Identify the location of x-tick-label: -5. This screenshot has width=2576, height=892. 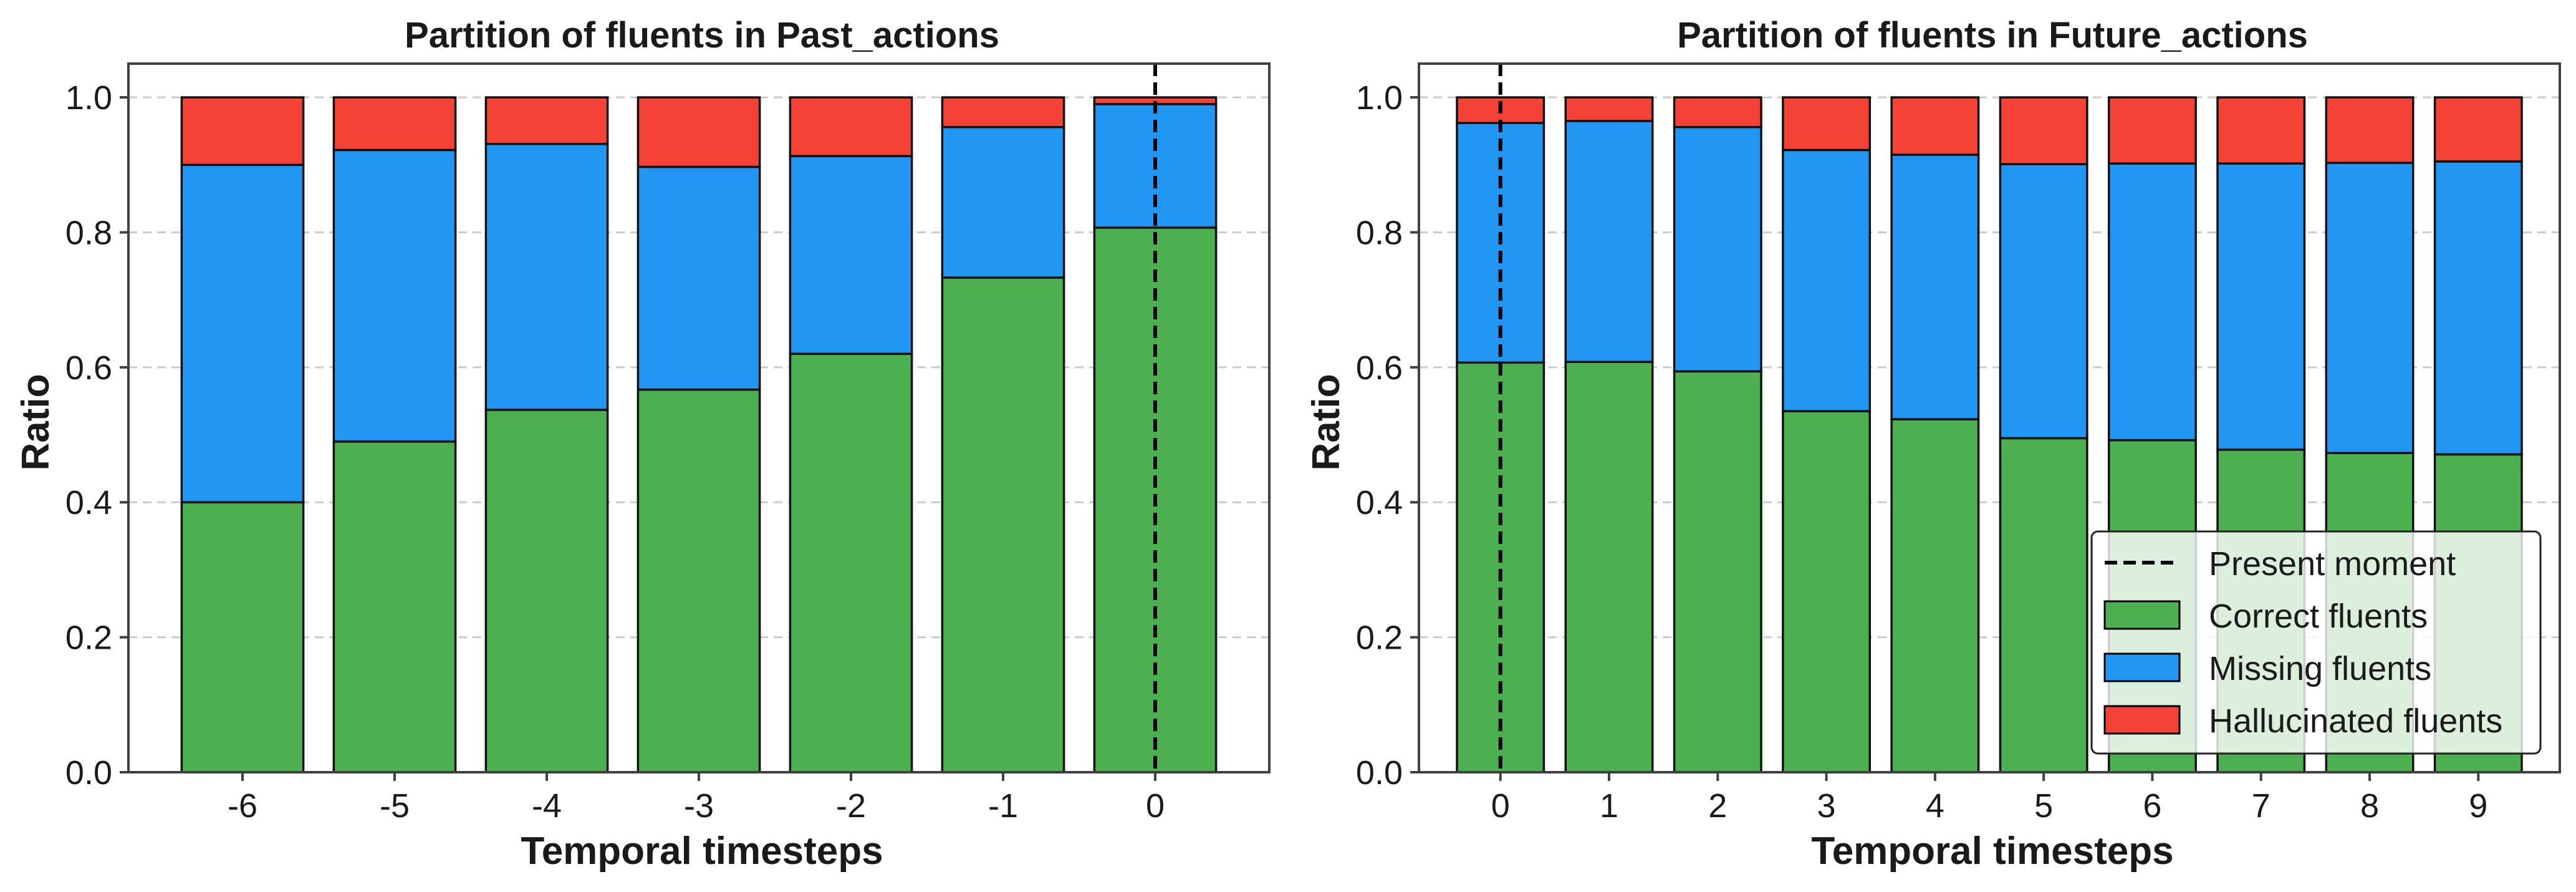
(395, 806).